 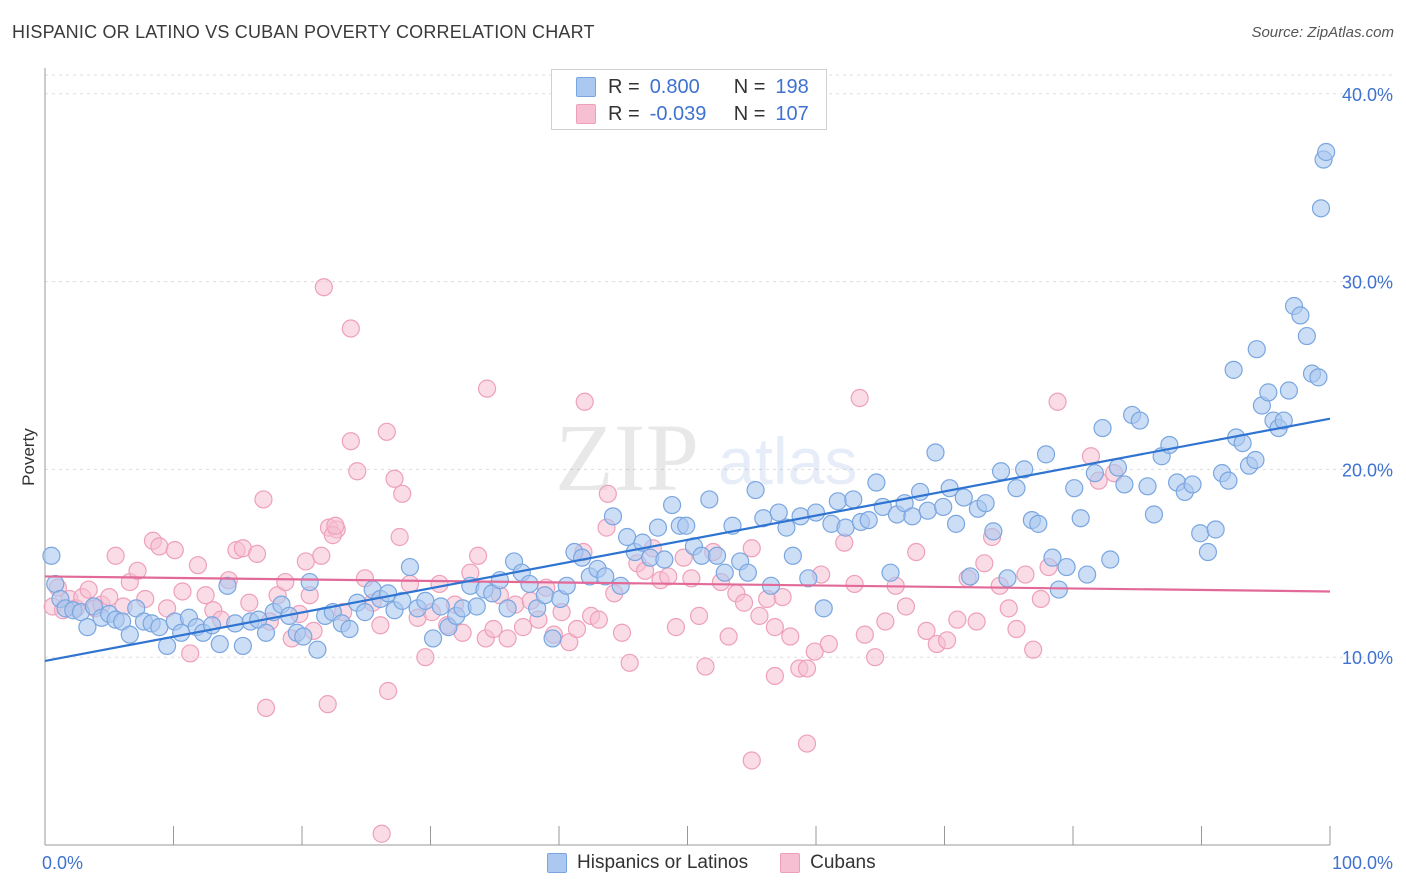 I want to click on legend-label-cubans: Cubans, so click(x=843, y=862).